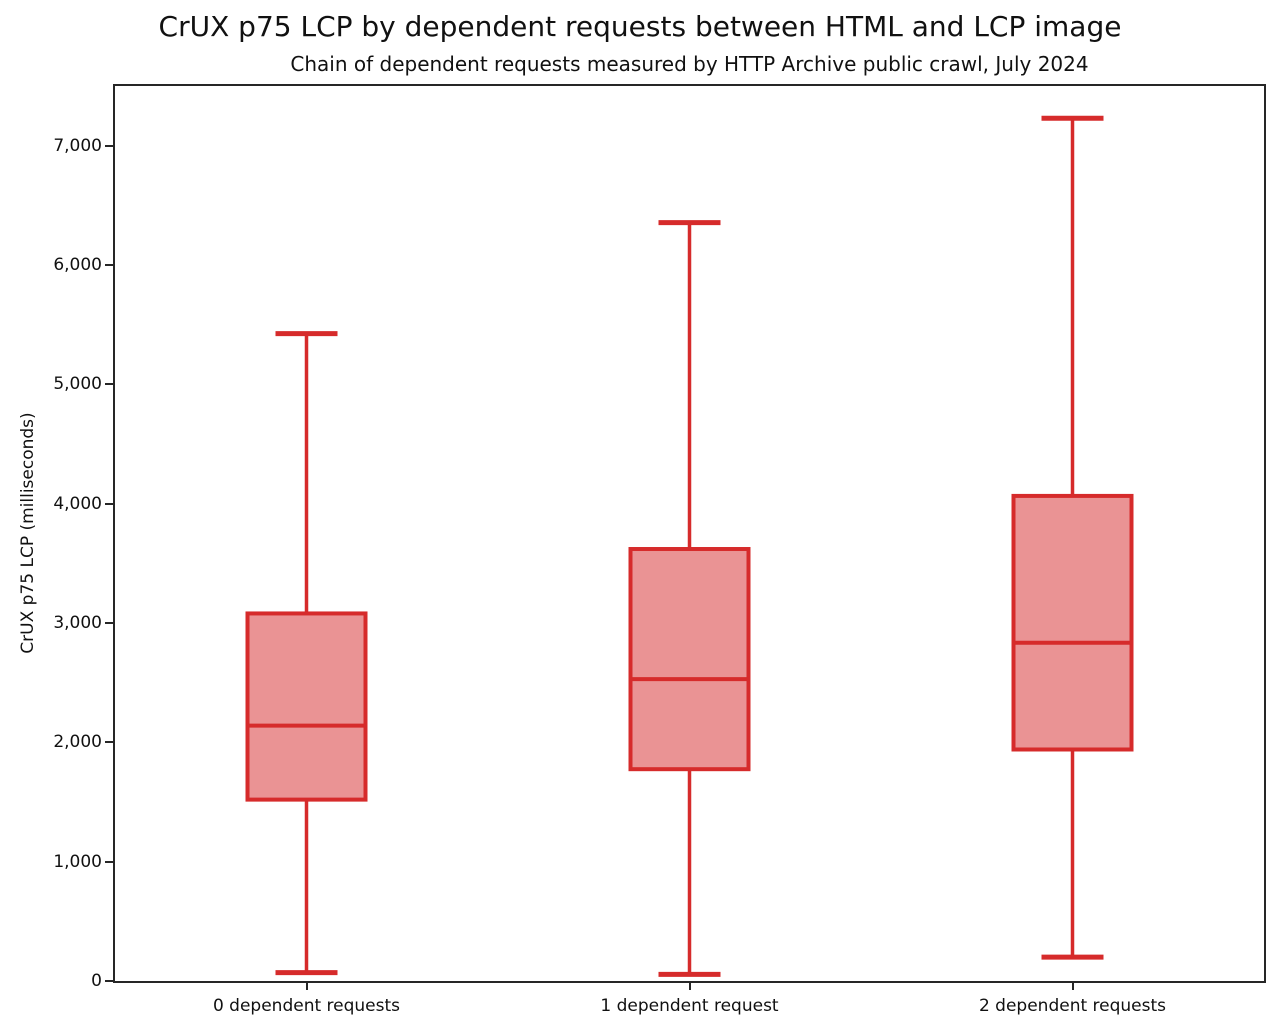 The width and height of the screenshot is (1280, 1030). Describe the element at coordinates (77, 503) in the screenshot. I see `y-tick-label: 4,000` at that location.